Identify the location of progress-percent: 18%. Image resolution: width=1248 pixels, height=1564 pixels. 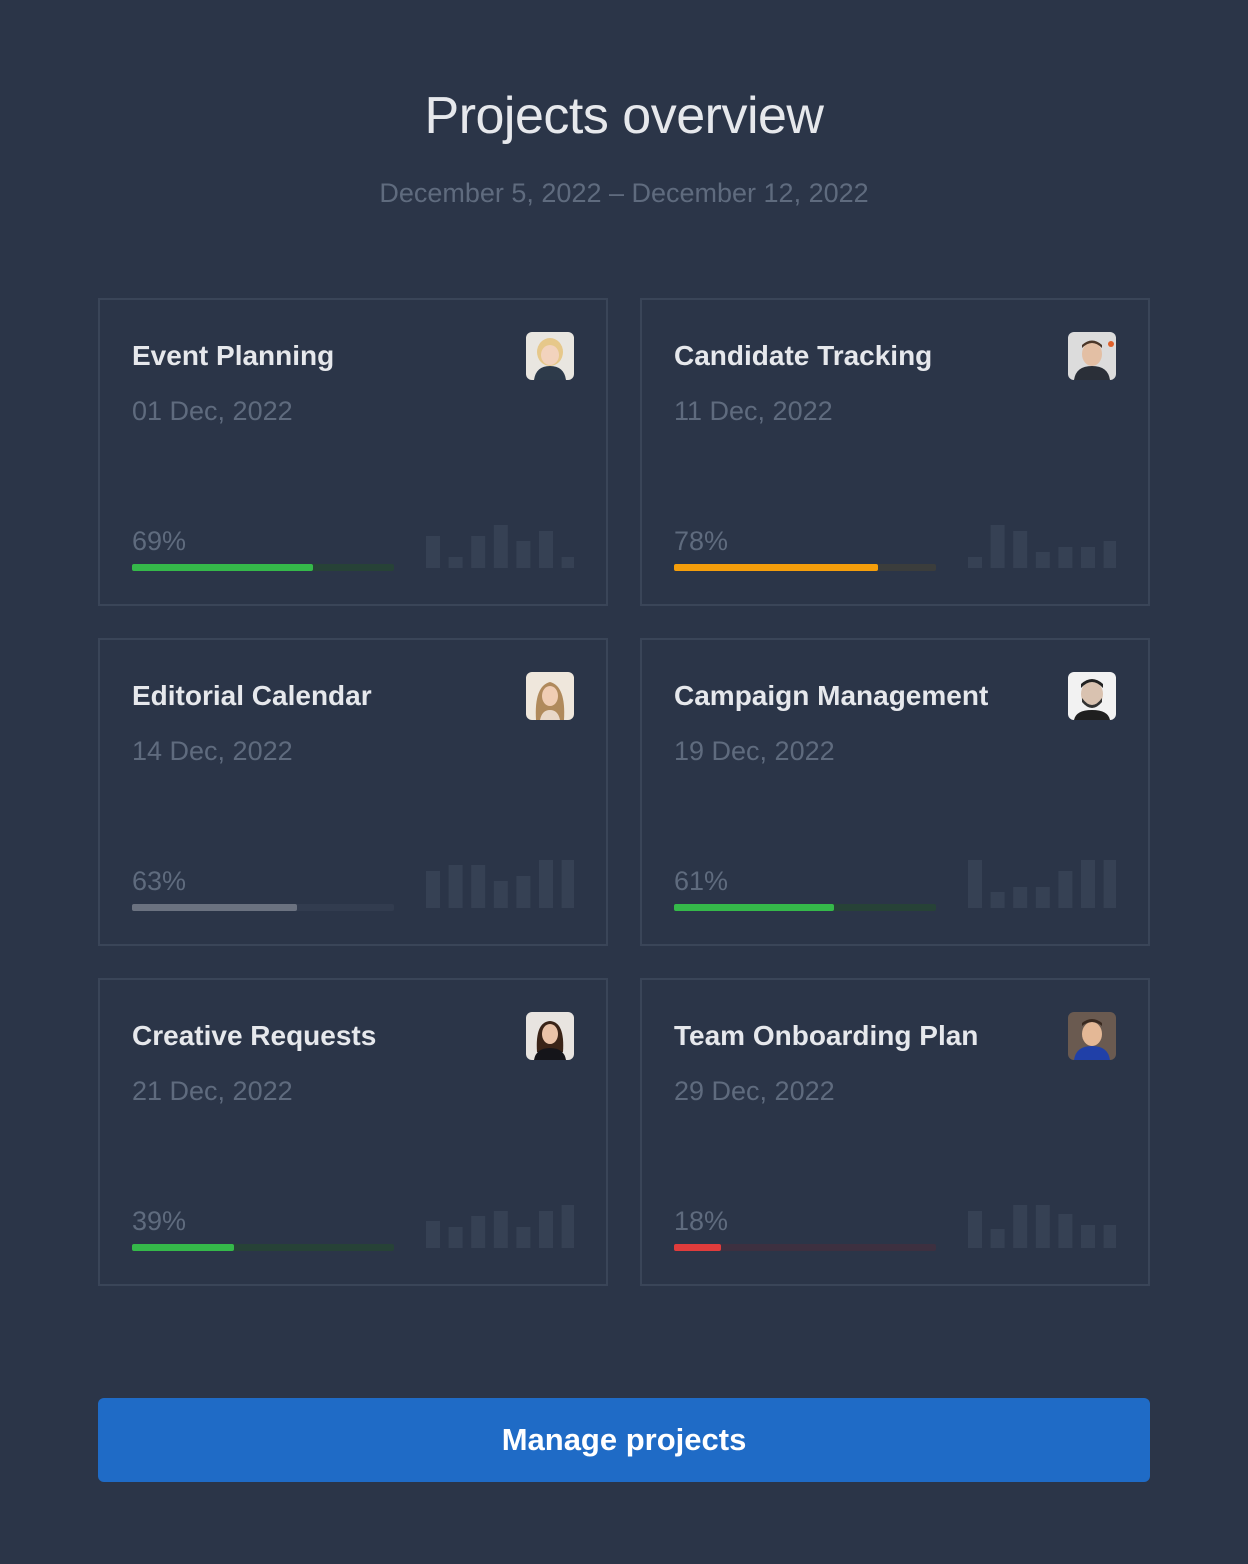
(701, 1221).